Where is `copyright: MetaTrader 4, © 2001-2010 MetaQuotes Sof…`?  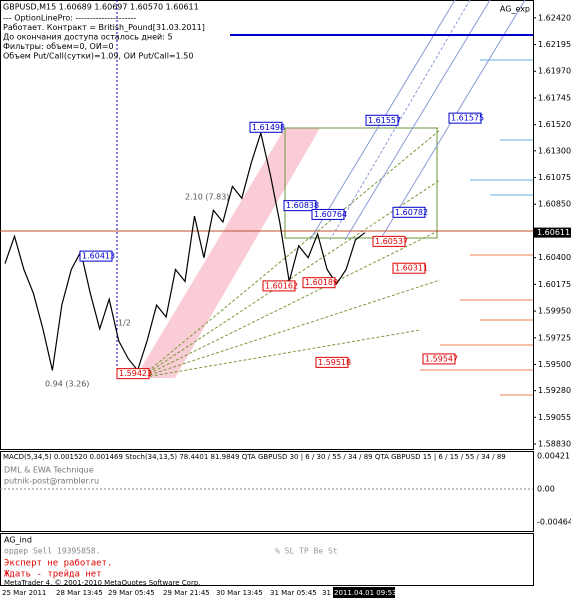
copyright: MetaTrader 4, © 2001-2010 MetaQuotes Sof… is located at coordinates (102, 583).